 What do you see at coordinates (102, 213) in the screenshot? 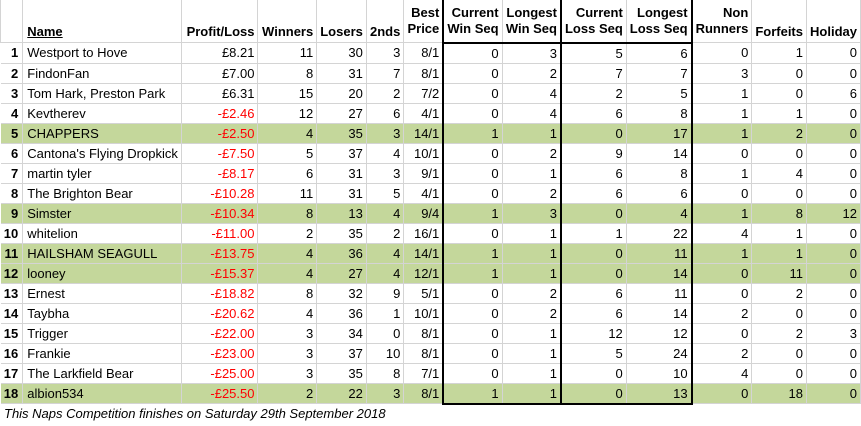
I see `name-cell: Simster` at bounding box center [102, 213].